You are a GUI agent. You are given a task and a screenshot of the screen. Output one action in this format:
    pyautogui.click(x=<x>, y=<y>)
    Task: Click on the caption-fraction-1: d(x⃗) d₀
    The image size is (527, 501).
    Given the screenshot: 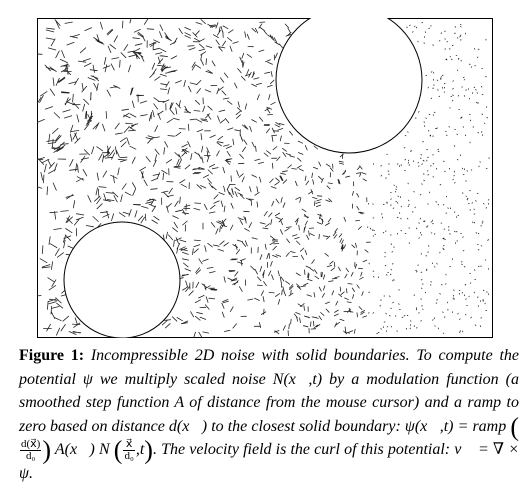 What is the action you would take?
    pyautogui.click(x=31, y=449)
    